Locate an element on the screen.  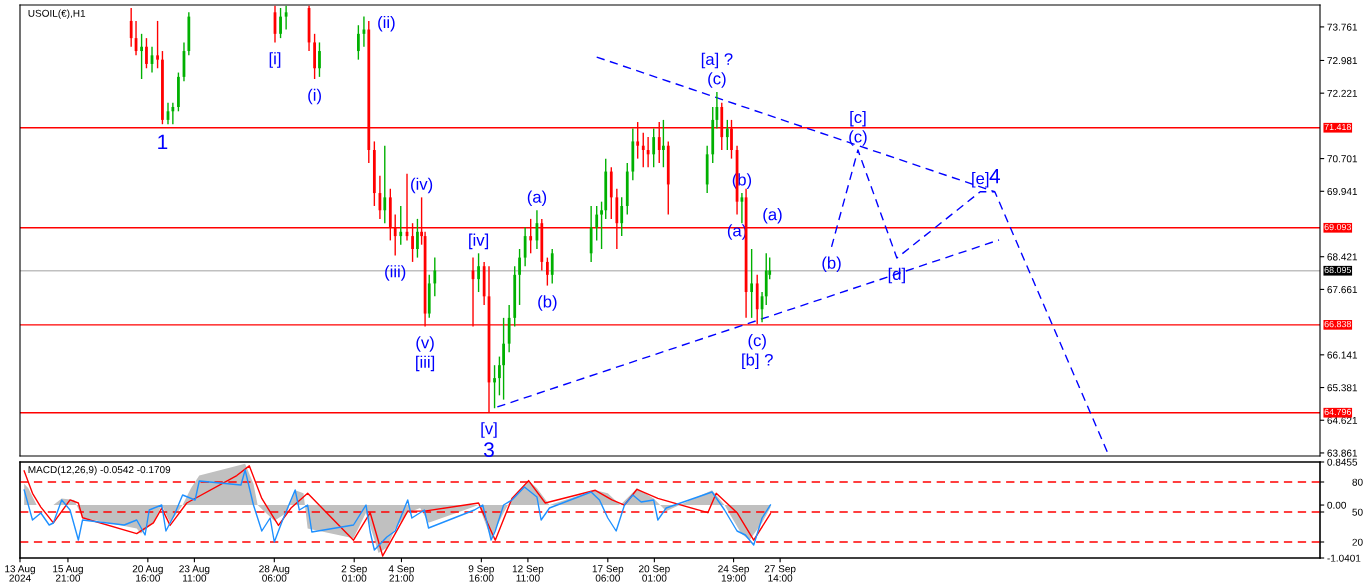
x-tick-label: 27 Sep 14:00 is located at coordinates (780, 573).